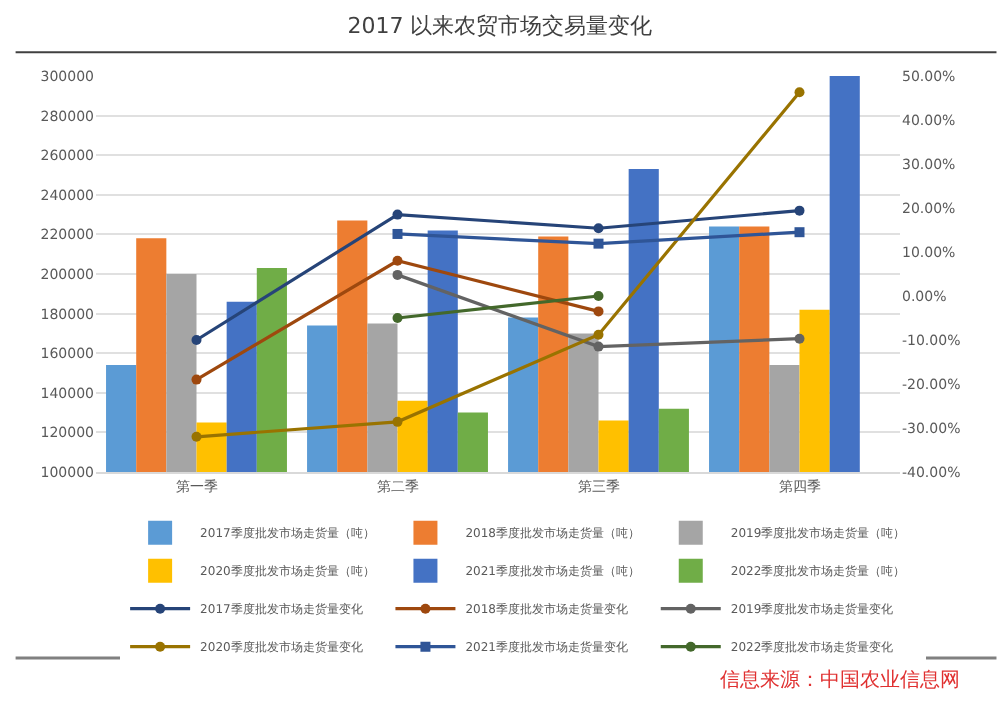  What do you see at coordinates (840, 680) in the screenshot?
I see `text: 信息来源：中国农业信息网` at bounding box center [840, 680].